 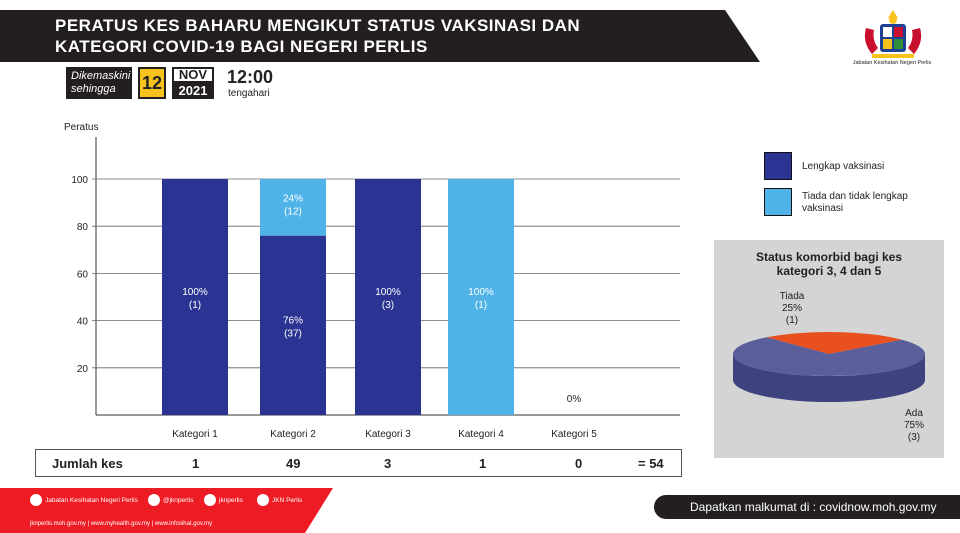 I want to click on pie-label-tiada-name: Tiada, so click(x=792, y=296).